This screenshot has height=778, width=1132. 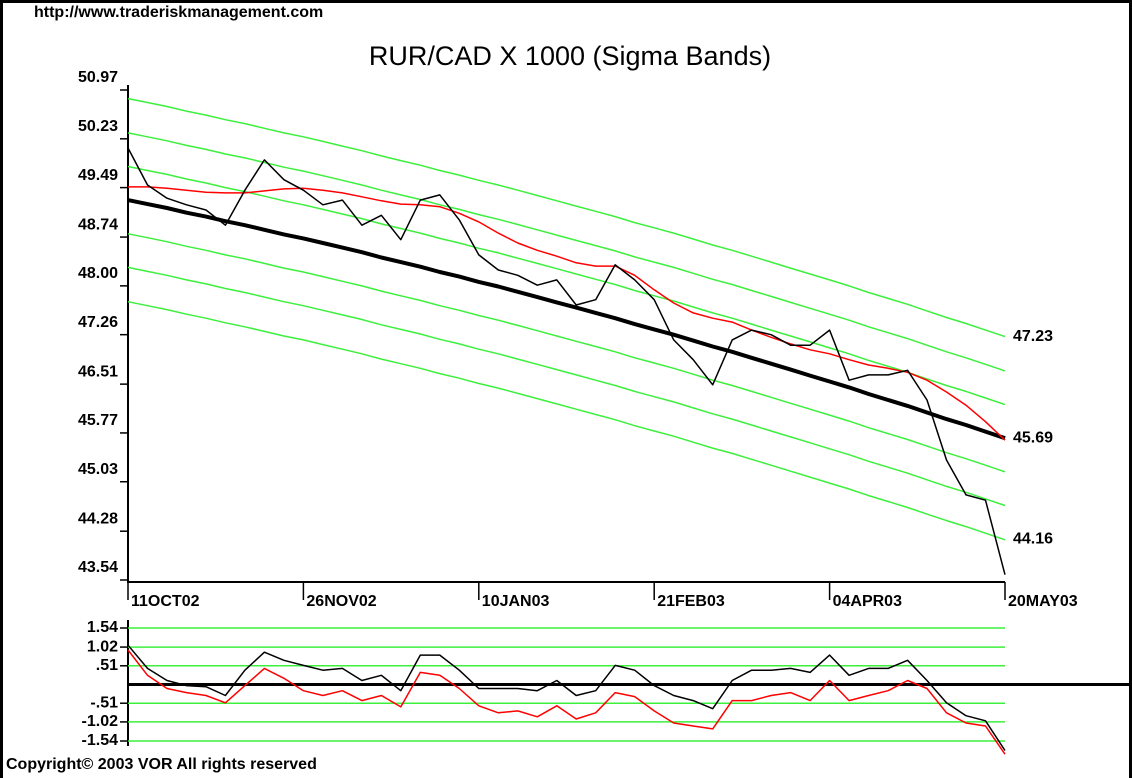 I want to click on annotation: 47.23, so click(x=1033, y=336).